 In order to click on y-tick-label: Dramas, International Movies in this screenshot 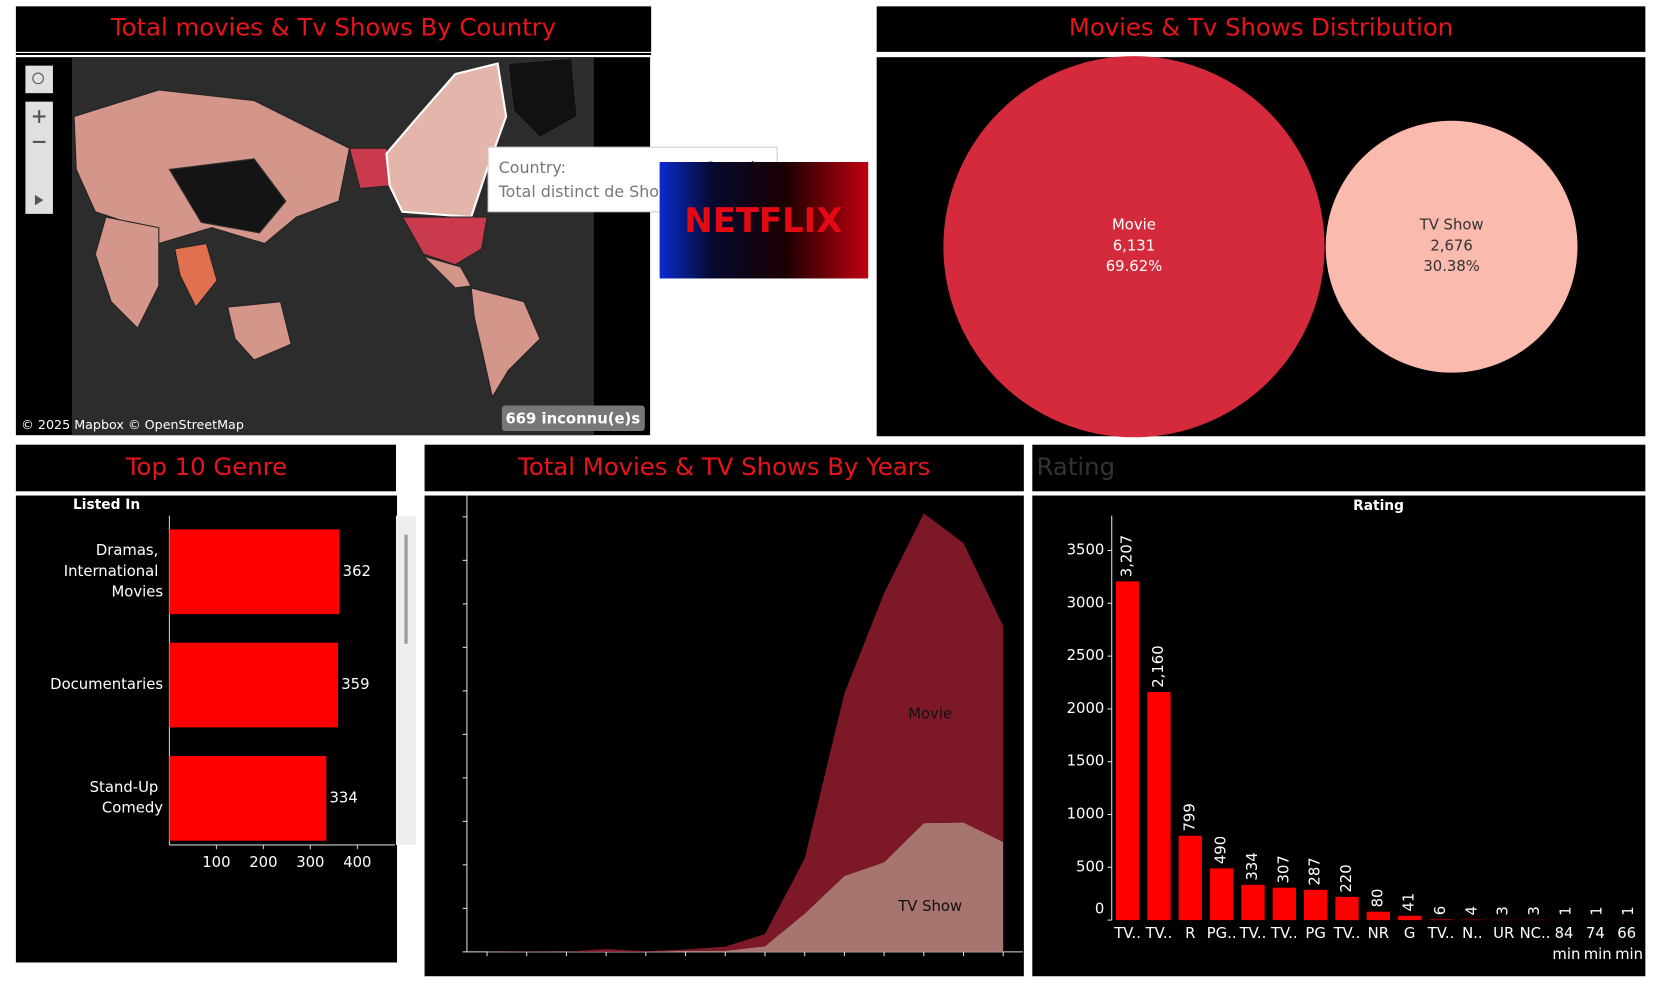, I will do `click(113, 571)`.